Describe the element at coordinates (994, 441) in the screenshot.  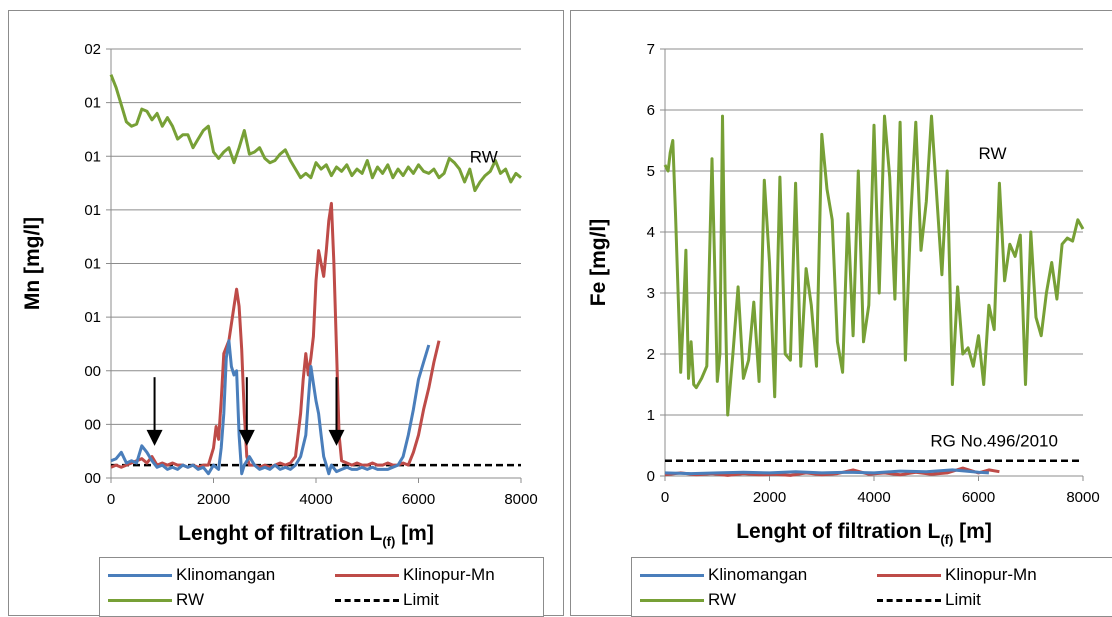
I see `annotation-label: RG No.496/2010` at that location.